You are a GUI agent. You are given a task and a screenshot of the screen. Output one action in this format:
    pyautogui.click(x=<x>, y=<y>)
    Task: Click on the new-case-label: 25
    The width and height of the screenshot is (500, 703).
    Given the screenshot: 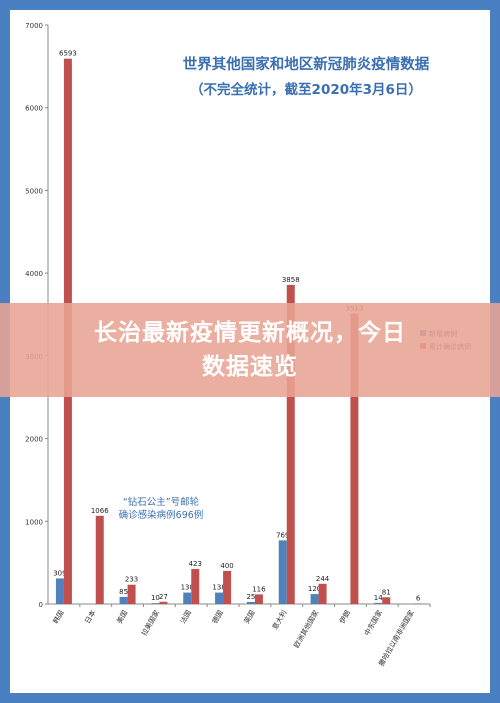 What is the action you would take?
    pyautogui.click(x=250, y=597)
    